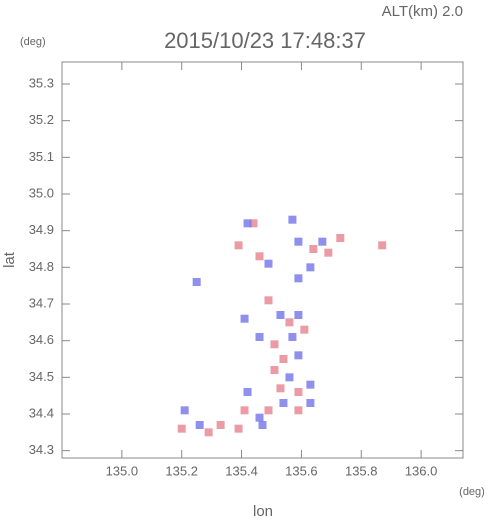 The height and width of the screenshot is (521, 491). Describe the element at coordinates (41, 302) in the screenshot. I see `y-tick-label: 34.7` at that location.